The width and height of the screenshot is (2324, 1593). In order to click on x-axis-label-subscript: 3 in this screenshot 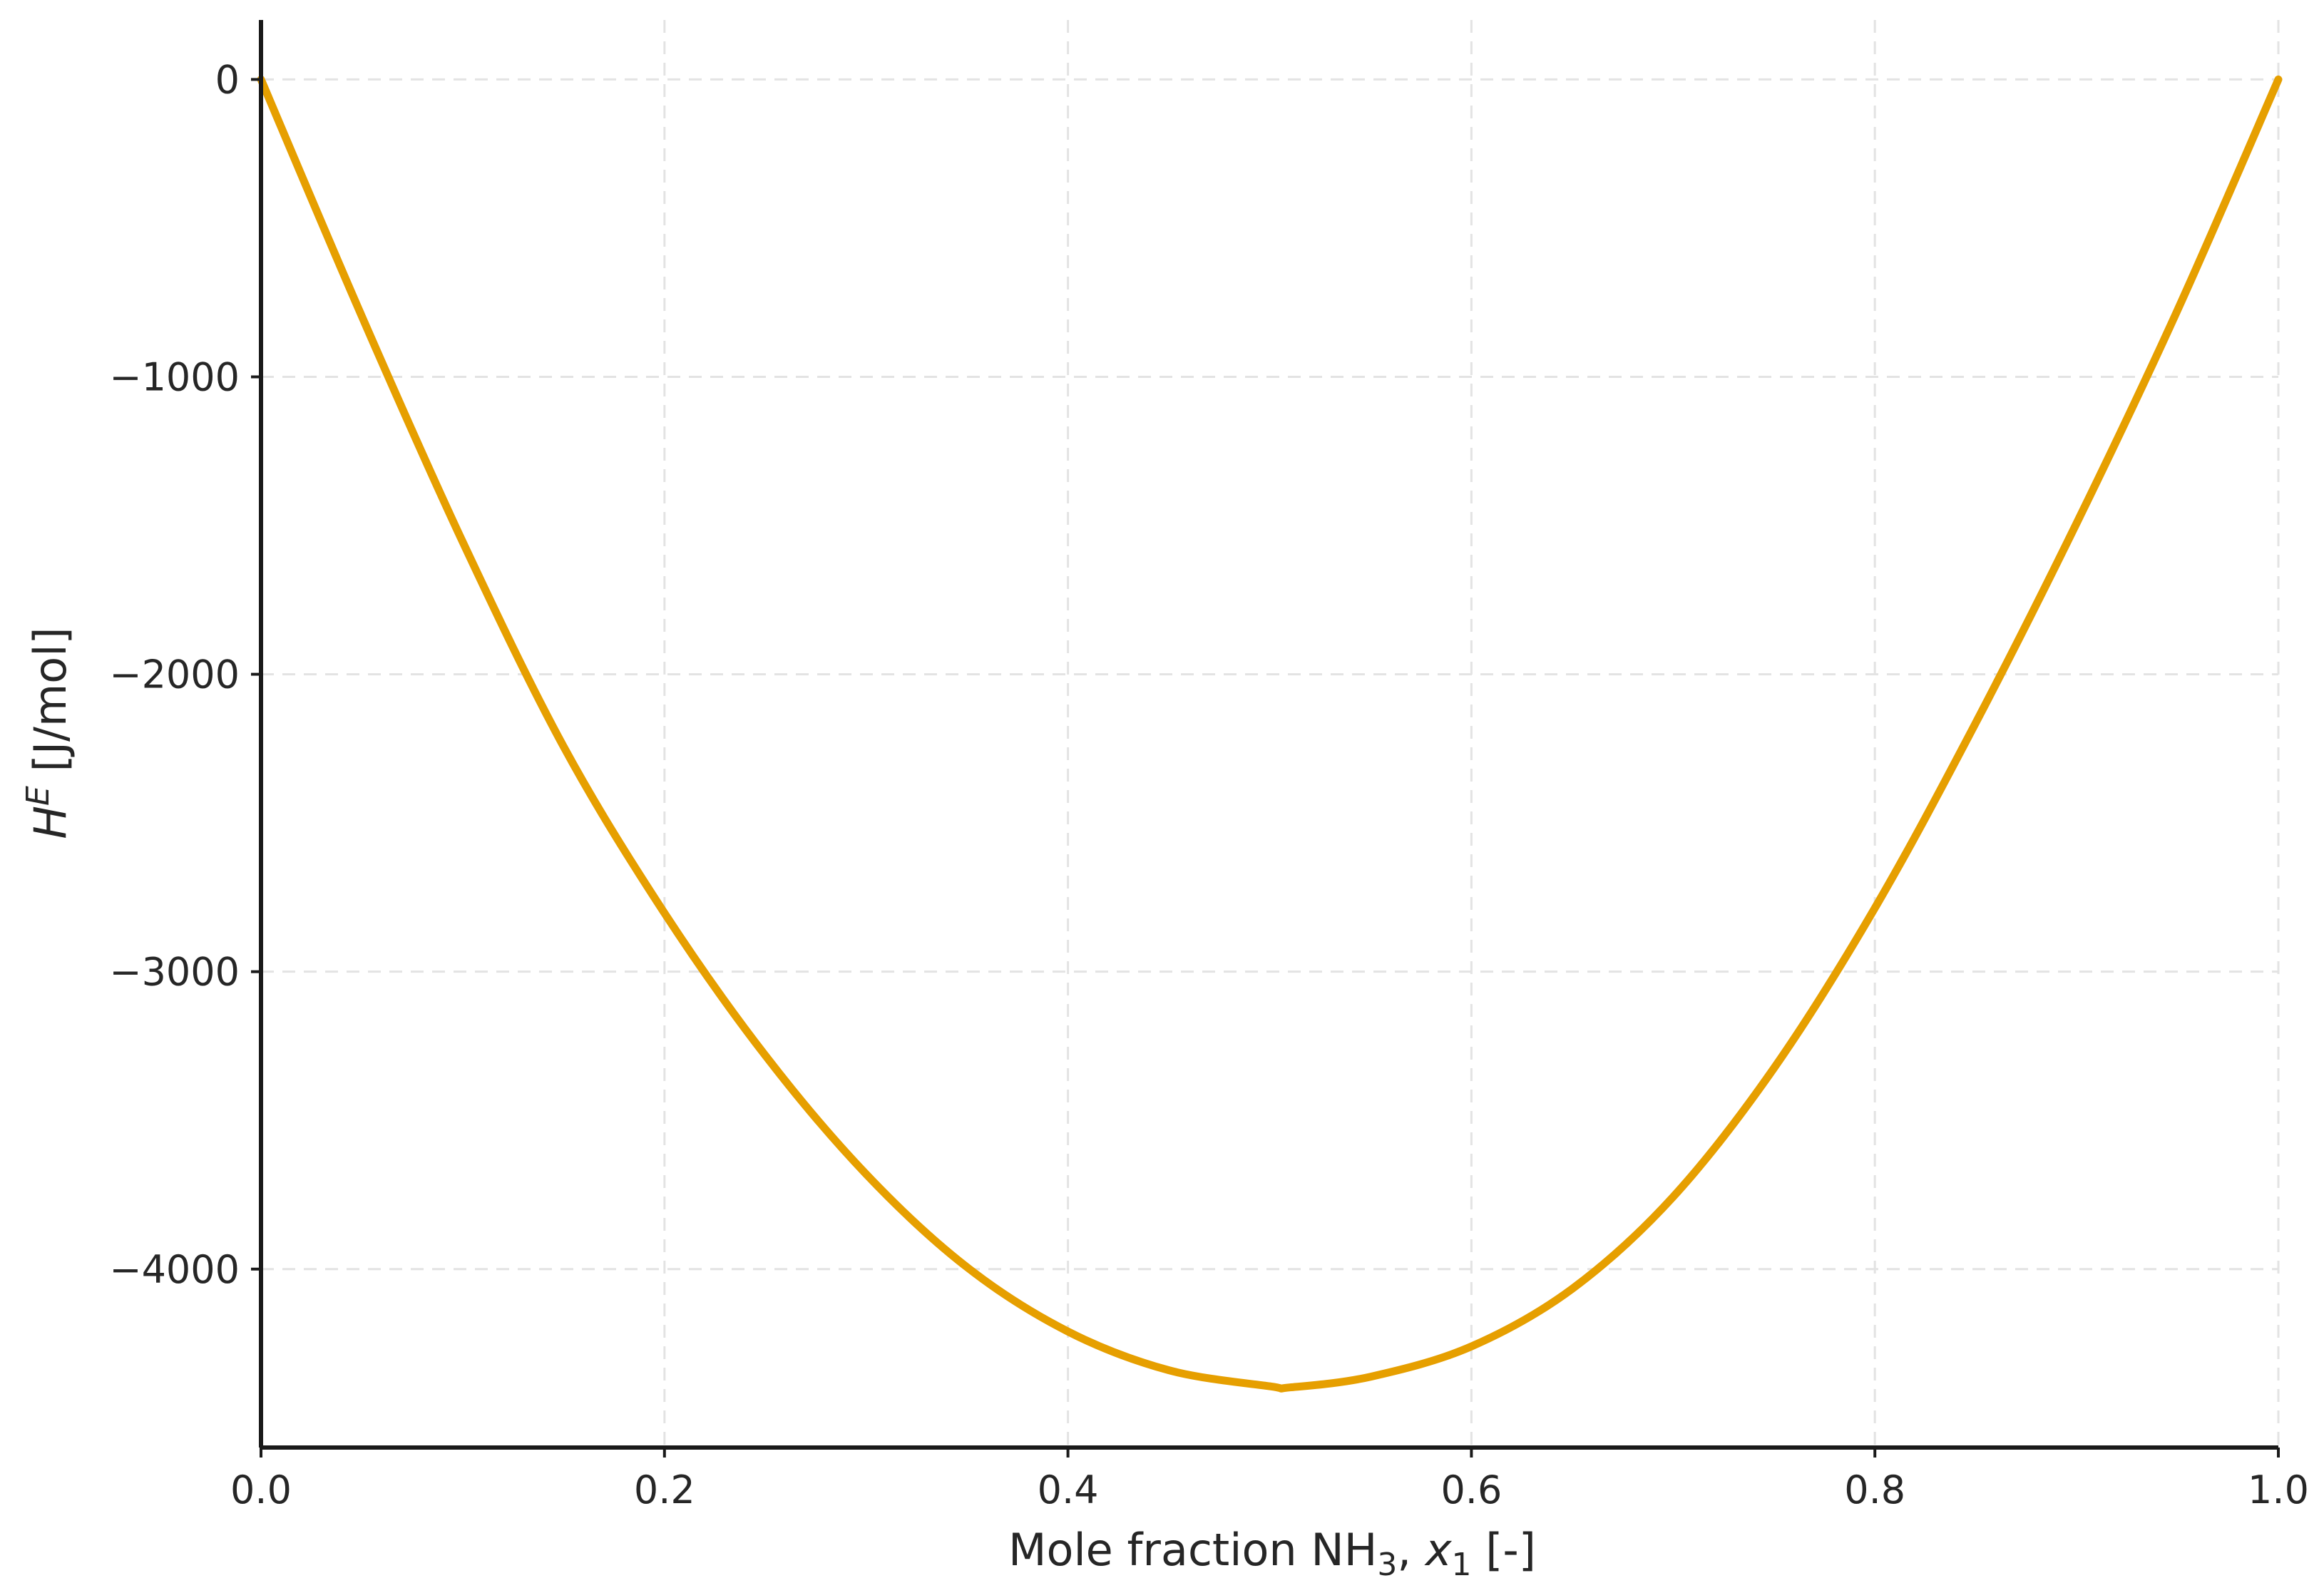, I will do `click(1387, 1565)`.